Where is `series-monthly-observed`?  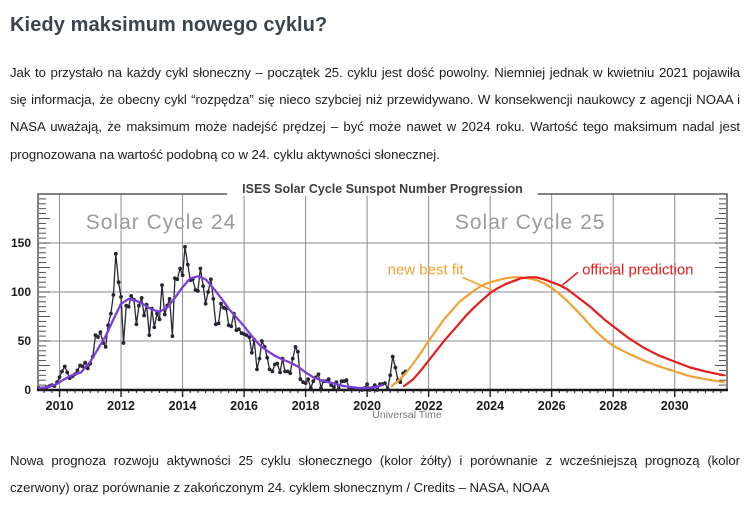 series-monthly-observed is located at coordinates (222, 318).